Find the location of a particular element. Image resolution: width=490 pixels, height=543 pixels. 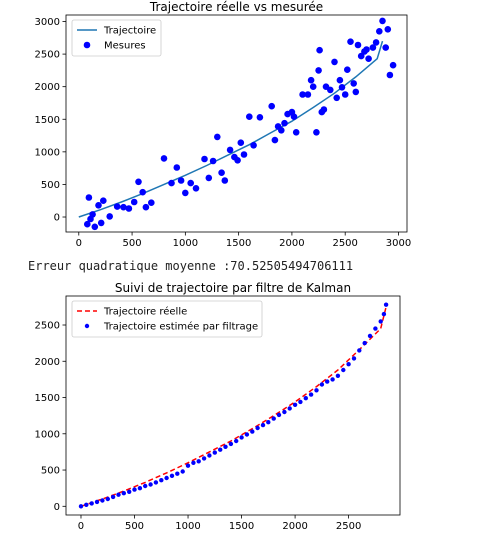

x-tick-label: 2000 is located at coordinates (294, 526).